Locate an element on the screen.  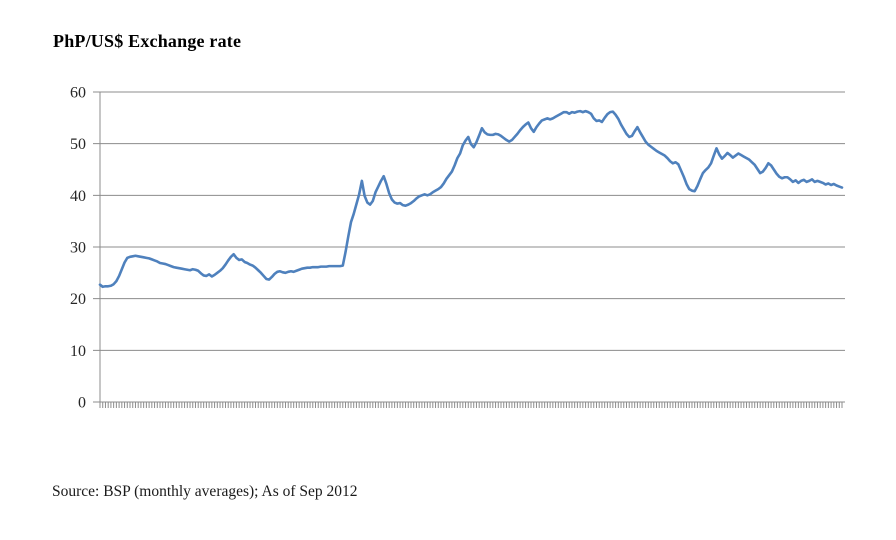
y-tick-label: 0 is located at coordinates (82, 403).